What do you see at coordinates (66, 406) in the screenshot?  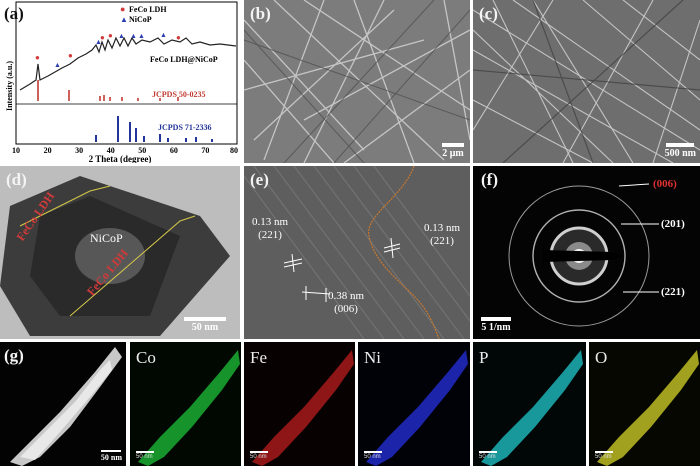 I see `haadf-wire` at bounding box center [66, 406].